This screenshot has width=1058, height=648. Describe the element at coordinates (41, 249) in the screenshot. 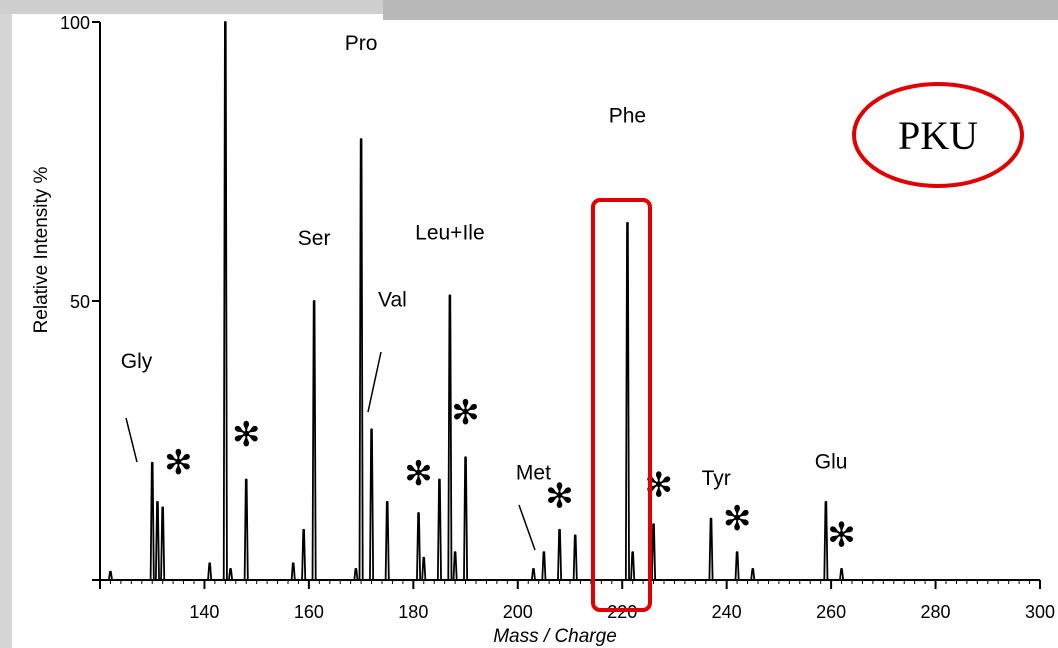

I see `y-axis-title: Relative Intensity %` at that location.